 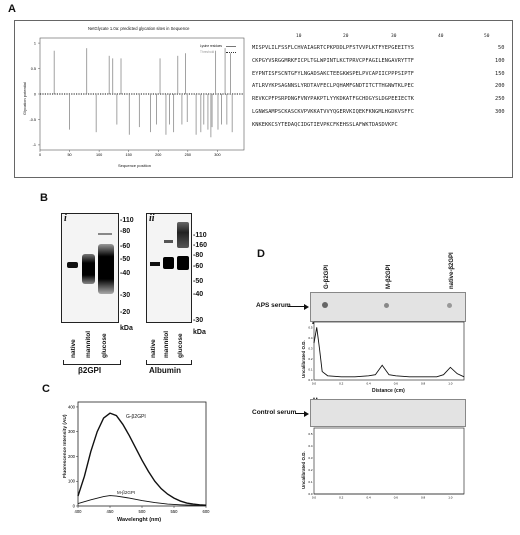 What do you see at coordinates (143, 93) in the screenshot?
I see `glycation-bars` at bounding box center [143, 93].